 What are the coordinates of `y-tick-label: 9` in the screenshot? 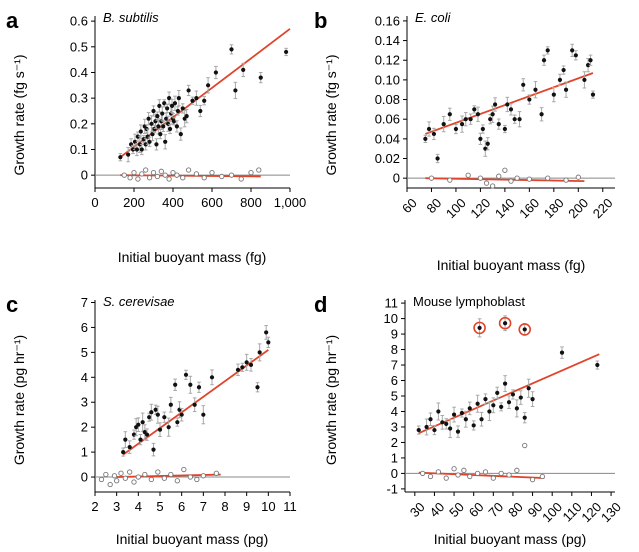 It's located at (394, 334).